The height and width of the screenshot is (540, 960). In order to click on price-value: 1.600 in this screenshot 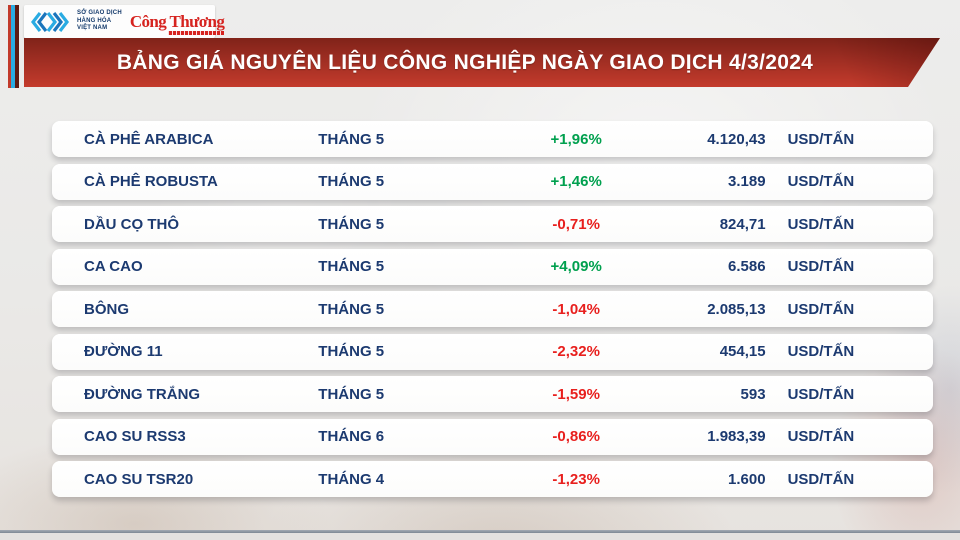, I will do `click(747, 479)`.